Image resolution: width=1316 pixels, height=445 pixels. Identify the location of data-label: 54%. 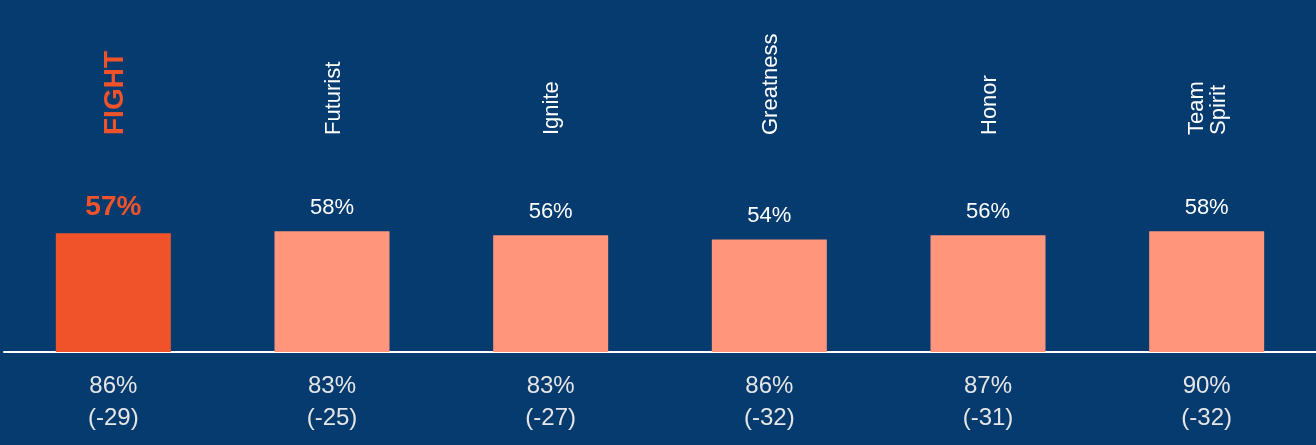
(769, 214).